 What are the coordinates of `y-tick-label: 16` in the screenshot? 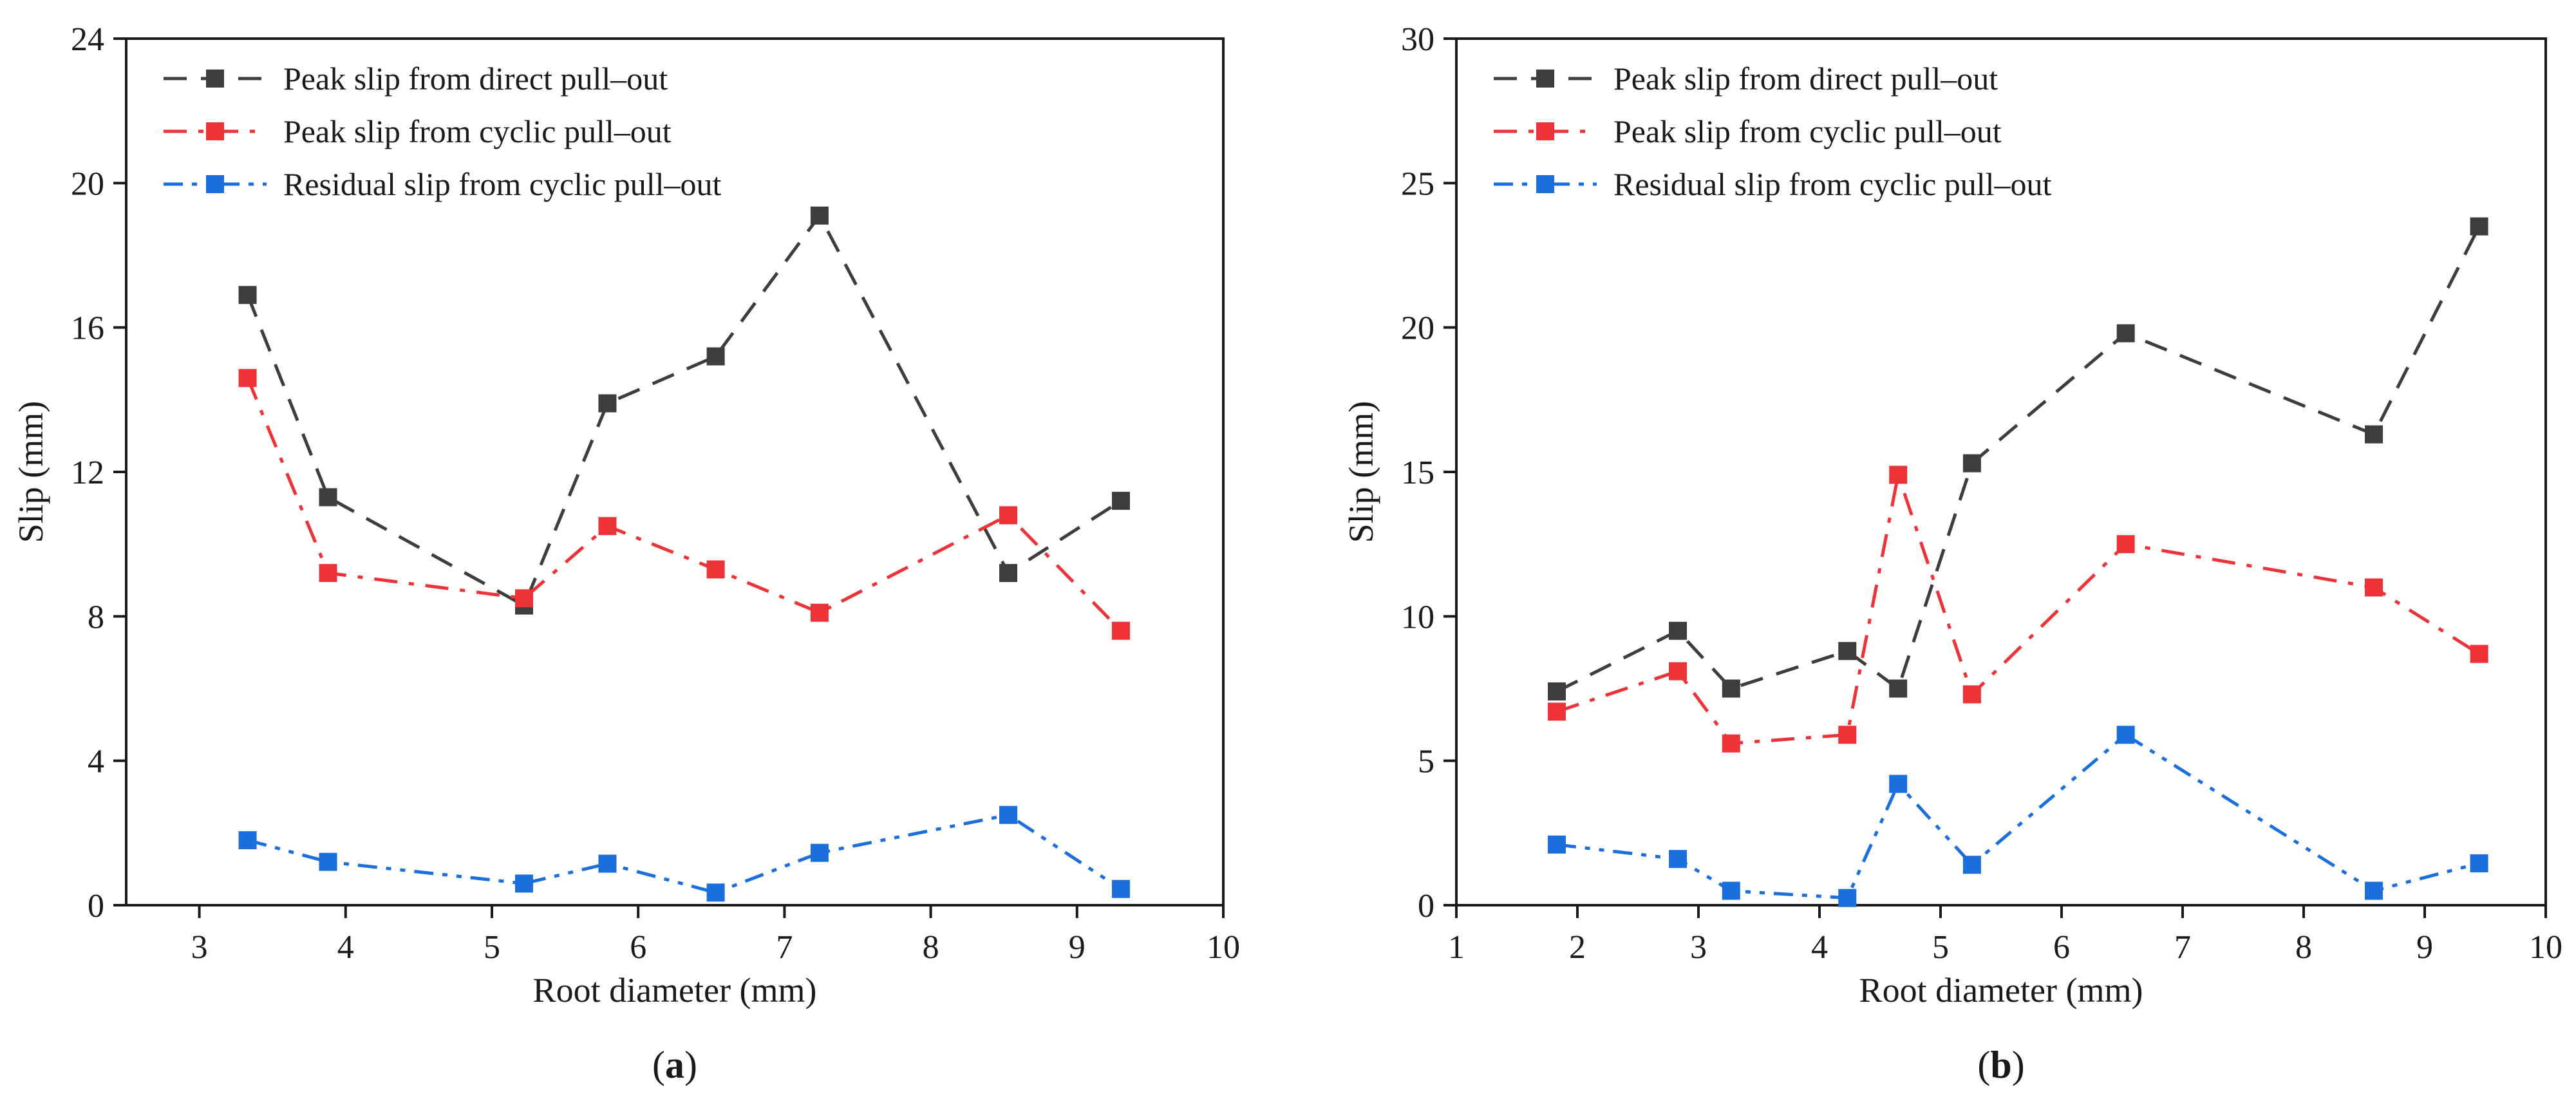 It's located at (87, 328).